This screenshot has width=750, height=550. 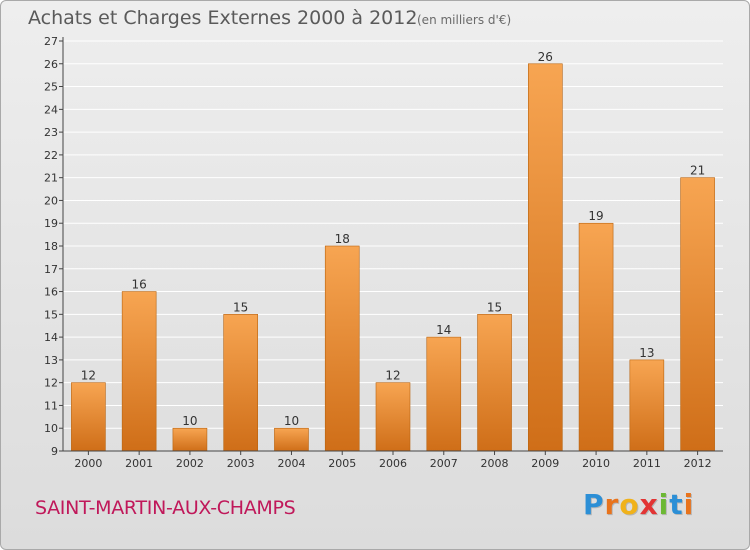 What do you see at coordinates (464, 20) in the screenshot?
I see `chart-unit: (en milliers d'€)` at bounding box center [464, 20].